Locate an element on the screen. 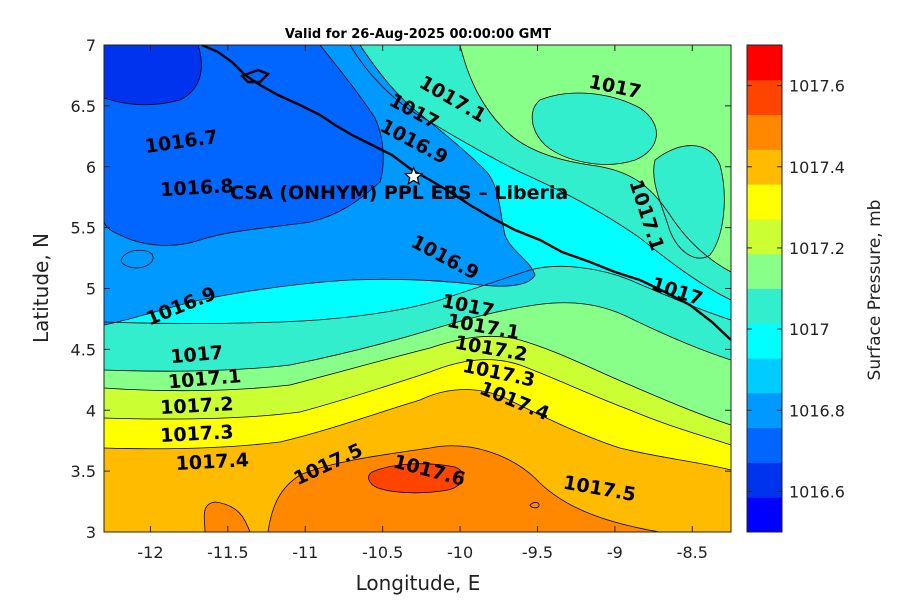  contour-label: 1016.8 is located at coordinates (197, 188).